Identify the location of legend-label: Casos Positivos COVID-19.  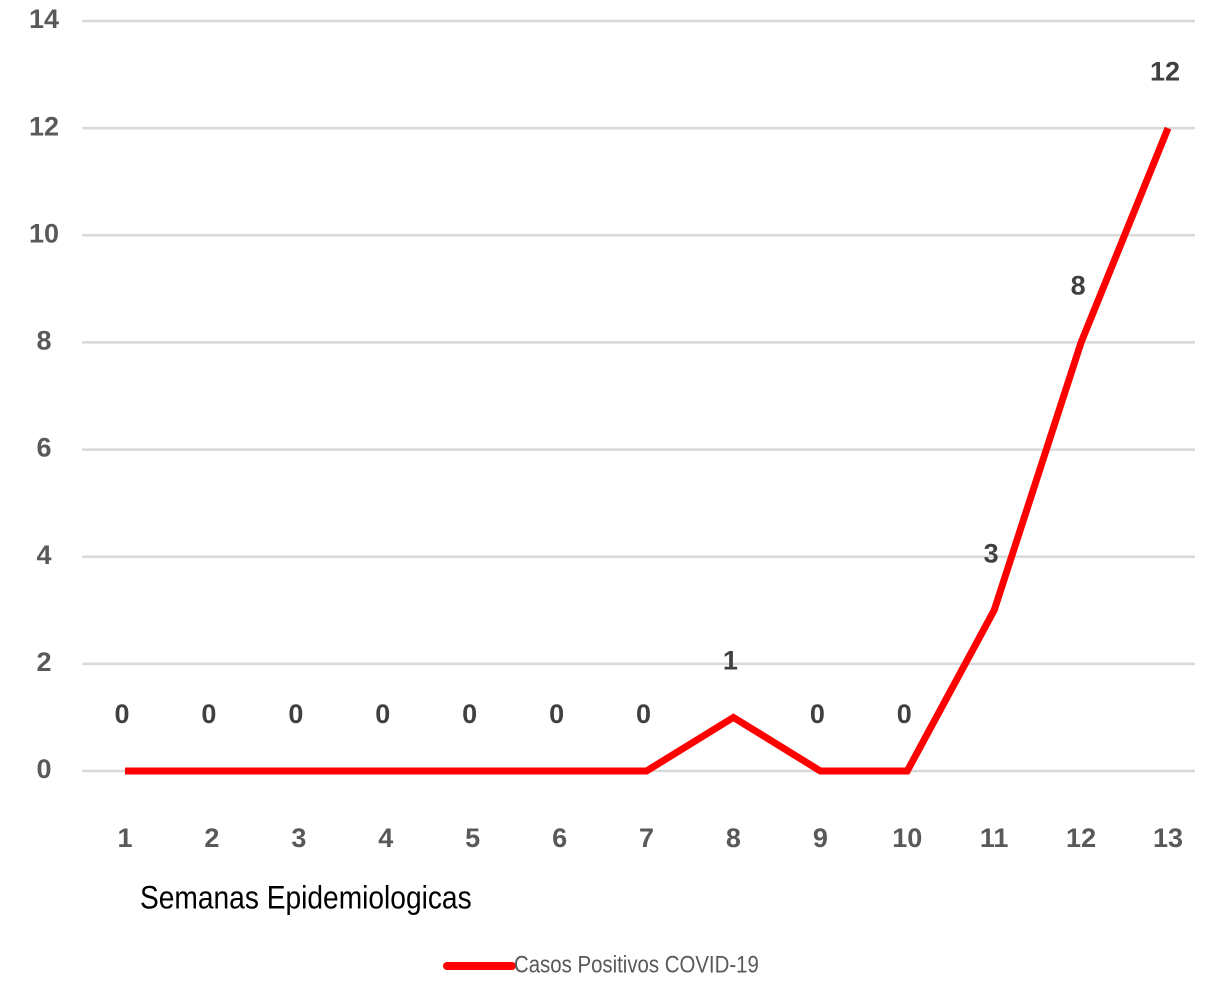
(636, 964).